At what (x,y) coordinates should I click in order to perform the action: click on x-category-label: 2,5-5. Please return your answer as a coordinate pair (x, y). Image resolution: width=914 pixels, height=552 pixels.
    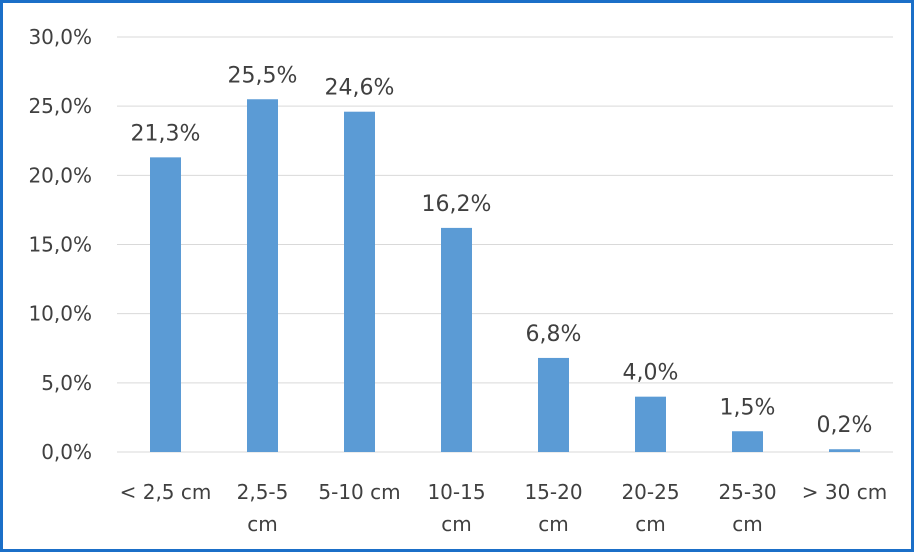
    Looking at the image, I should click on (263, 492).